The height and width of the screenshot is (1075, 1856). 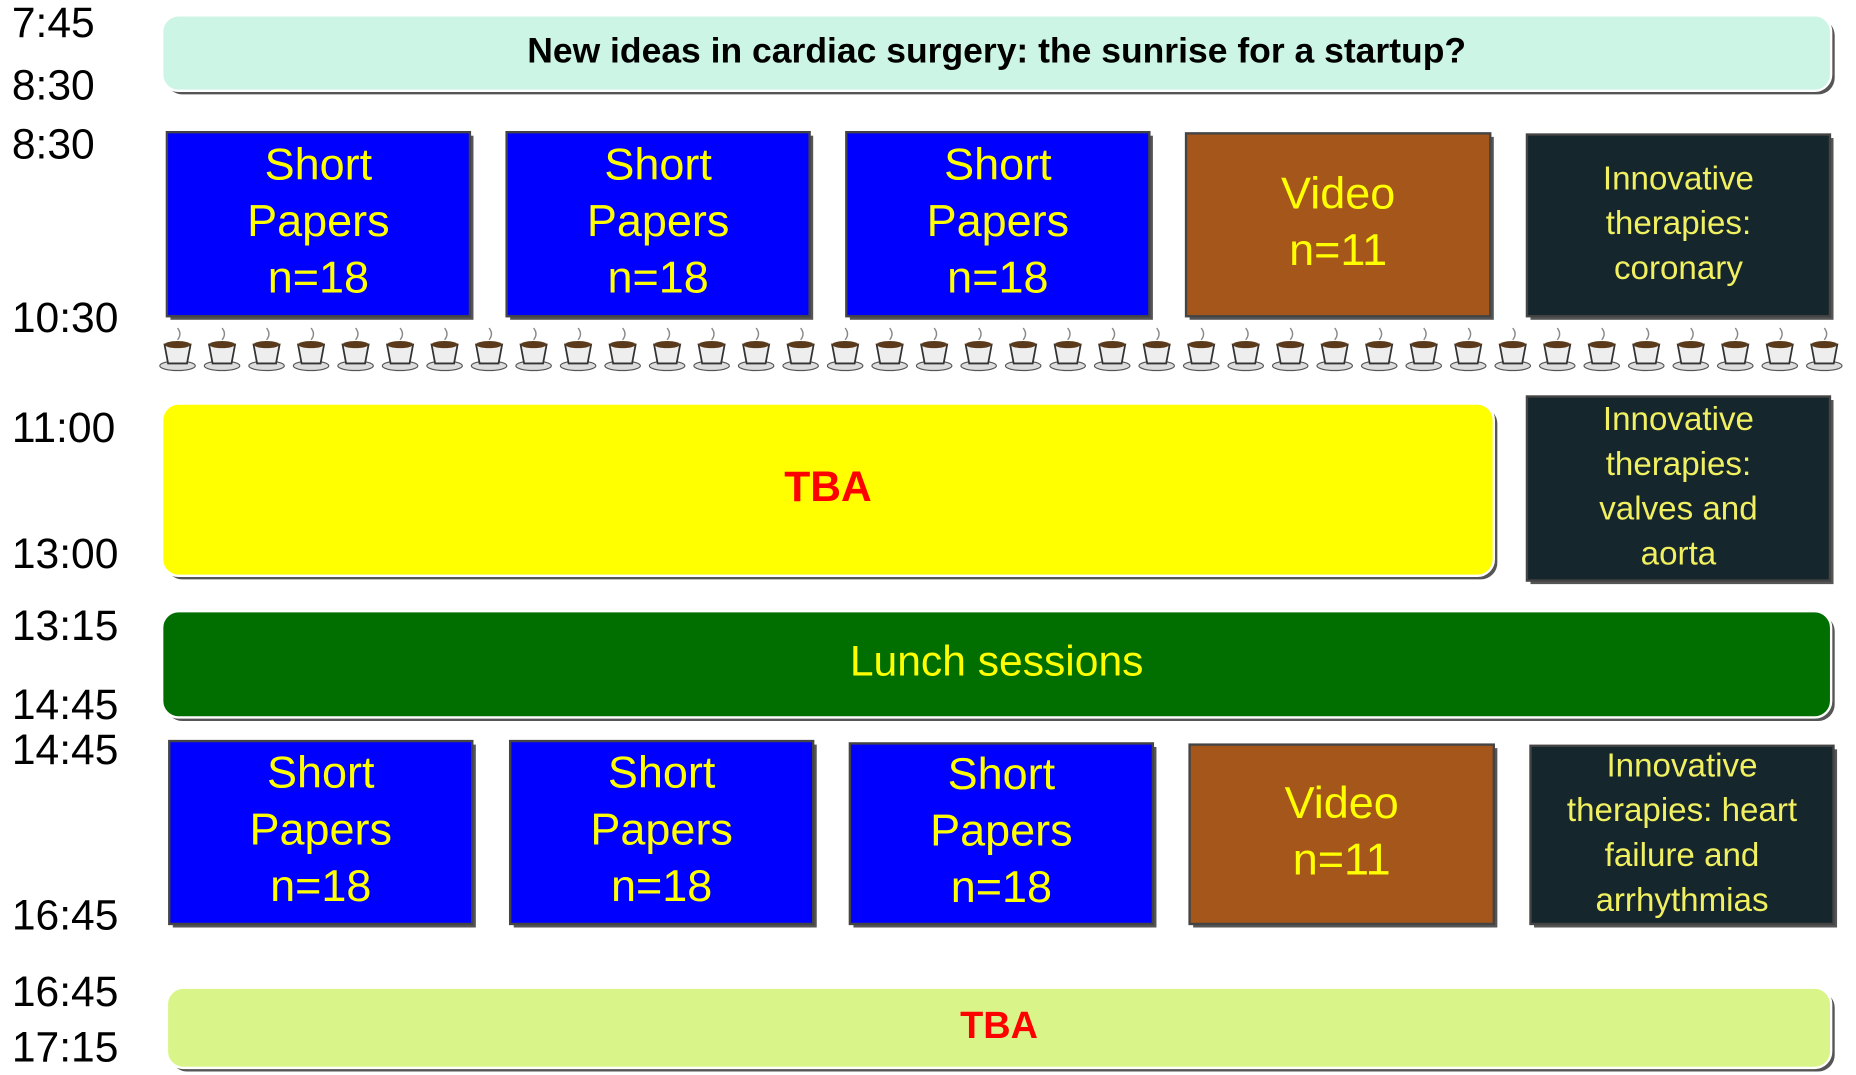 I want to click on time-label: 17:15, so click(x=65, y=1047).